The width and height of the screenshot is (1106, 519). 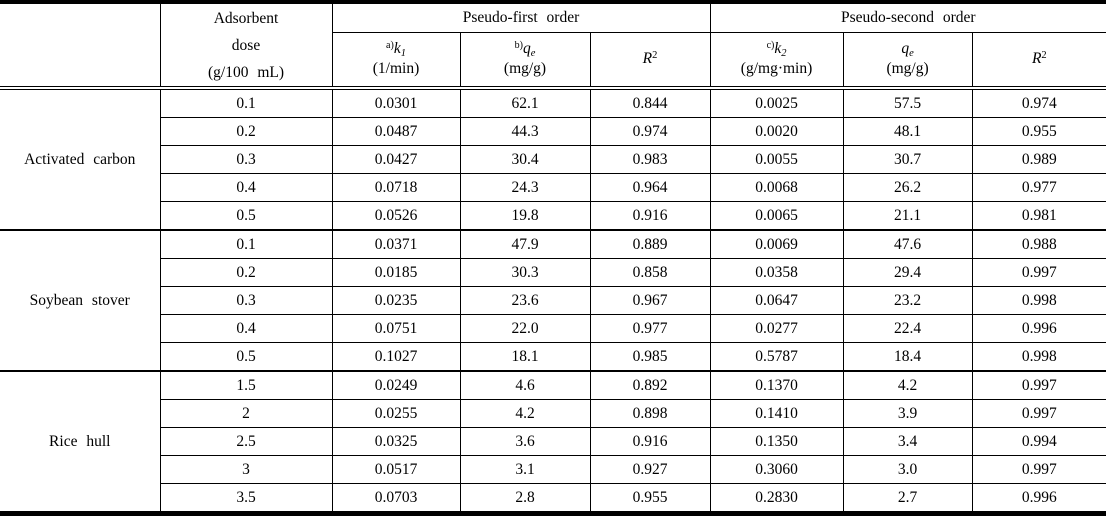 What do you see at coordinates (650, 215) in the screenshot?
I see `r2-first-value: 0.916` at bounding box center [650, 215].